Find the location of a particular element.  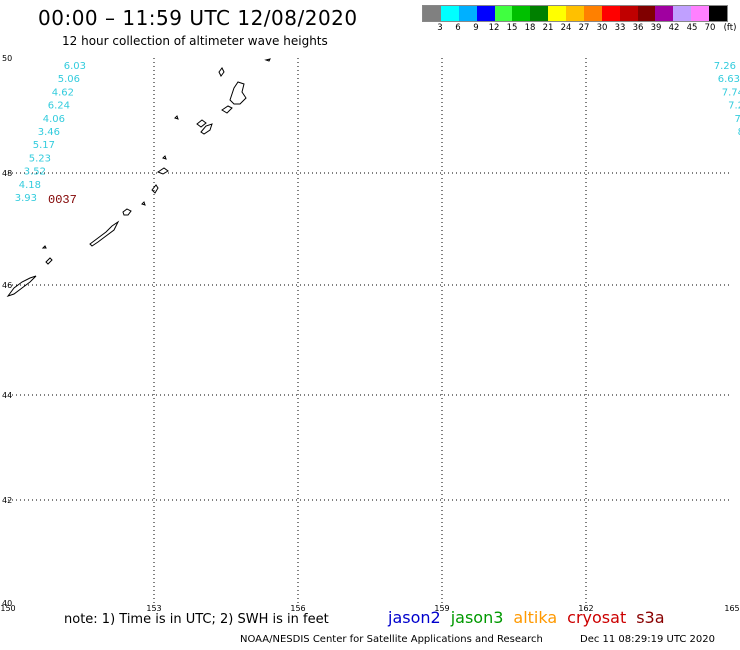

mission-name: altika is located at coordinates (535, 617).